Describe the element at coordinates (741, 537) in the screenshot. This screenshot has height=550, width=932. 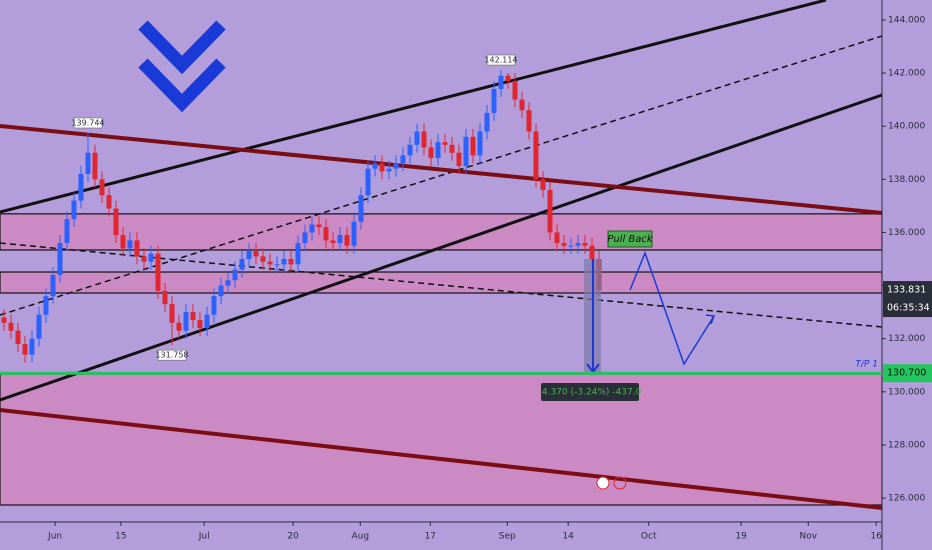
I see `x-tick-label: 19` at that location.